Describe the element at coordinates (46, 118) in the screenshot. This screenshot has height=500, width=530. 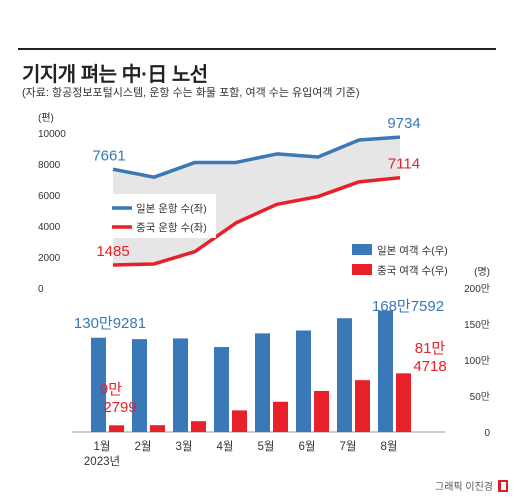
I see `line-y-unit: (편)` at that location.